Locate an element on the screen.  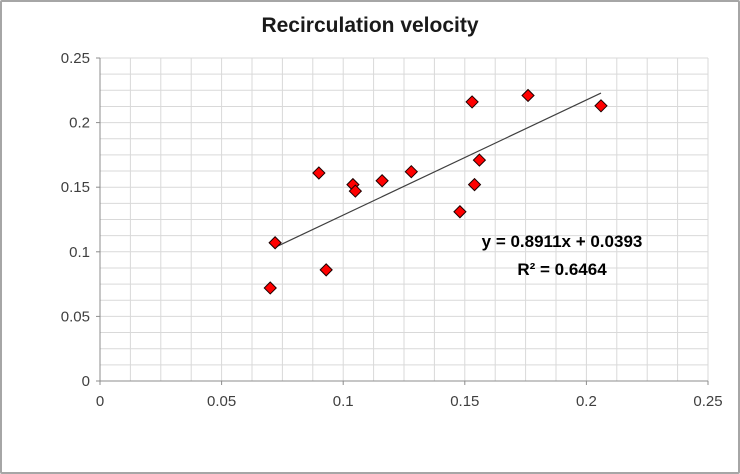
y-tick-labels: 0 0.05 0.1 0.15 0.2 0.25 is located at coordinates (75, 220).